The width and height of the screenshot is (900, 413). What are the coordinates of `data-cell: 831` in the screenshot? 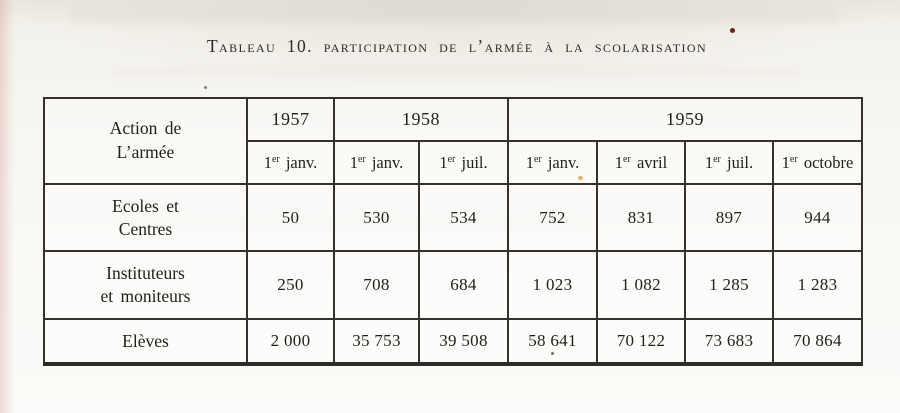 It's located at (641, 217).